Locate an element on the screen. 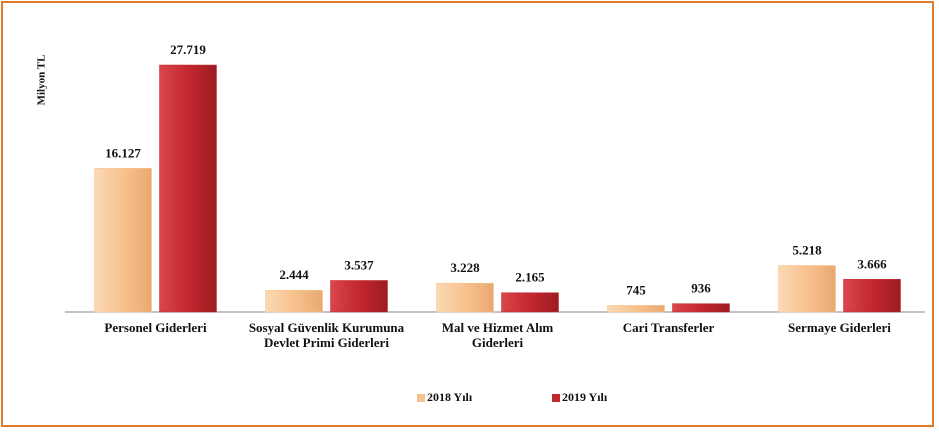  x-tick-label: Personel Giderleri is located at coordinates (155, 327).